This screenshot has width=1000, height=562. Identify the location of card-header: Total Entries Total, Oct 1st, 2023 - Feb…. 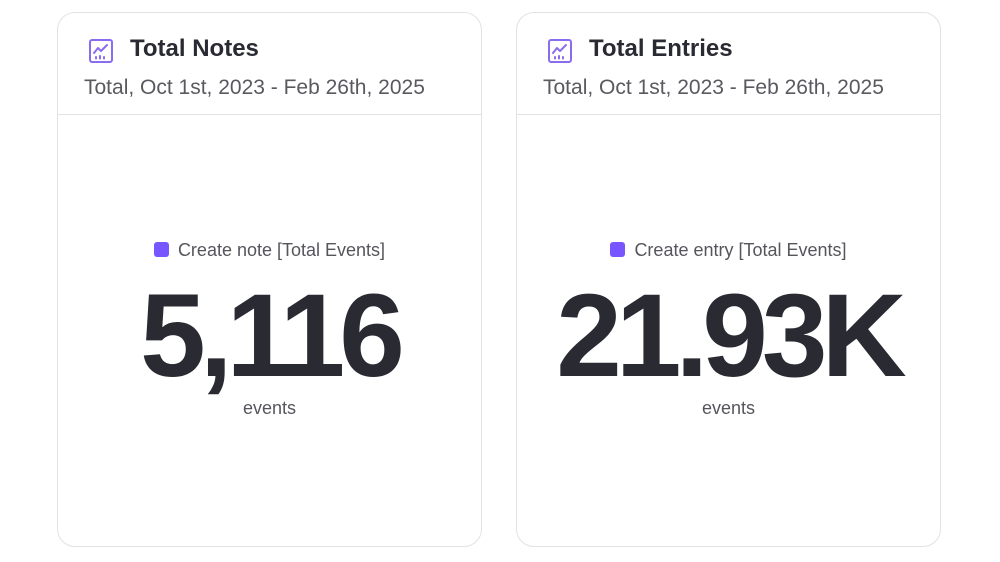
(728, 64).